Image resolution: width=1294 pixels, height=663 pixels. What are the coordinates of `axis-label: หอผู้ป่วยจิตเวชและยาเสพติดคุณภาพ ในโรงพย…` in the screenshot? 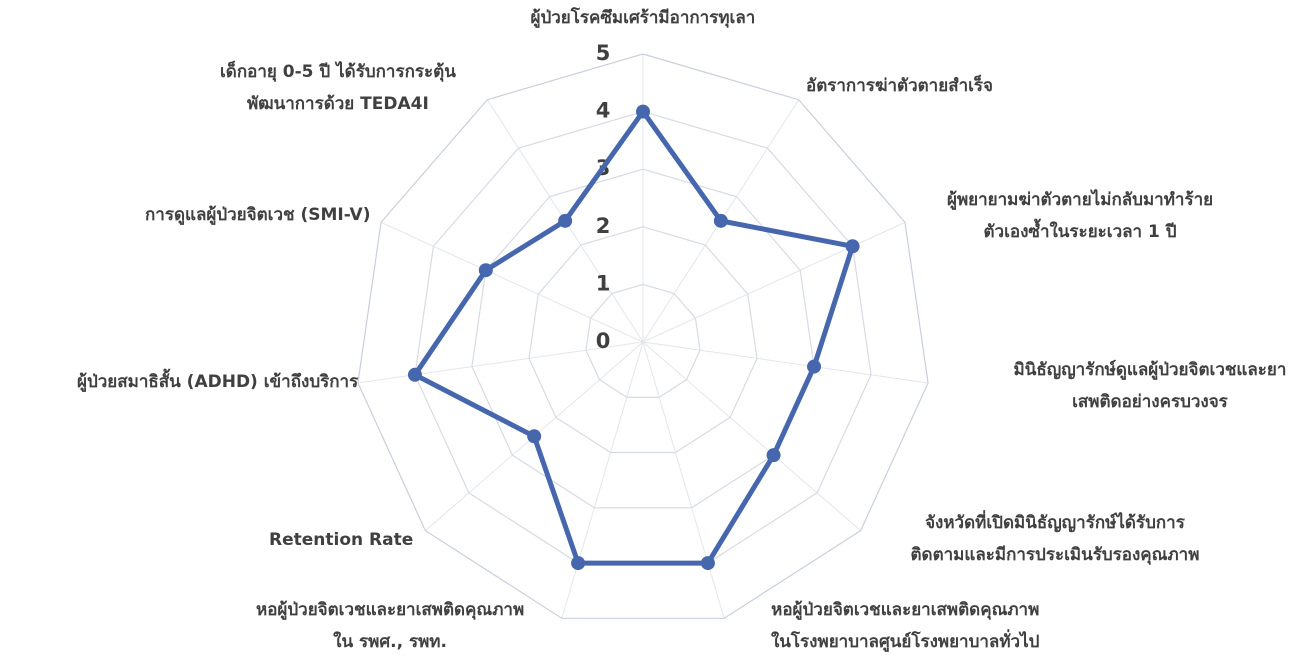 It's located at (905, 626).